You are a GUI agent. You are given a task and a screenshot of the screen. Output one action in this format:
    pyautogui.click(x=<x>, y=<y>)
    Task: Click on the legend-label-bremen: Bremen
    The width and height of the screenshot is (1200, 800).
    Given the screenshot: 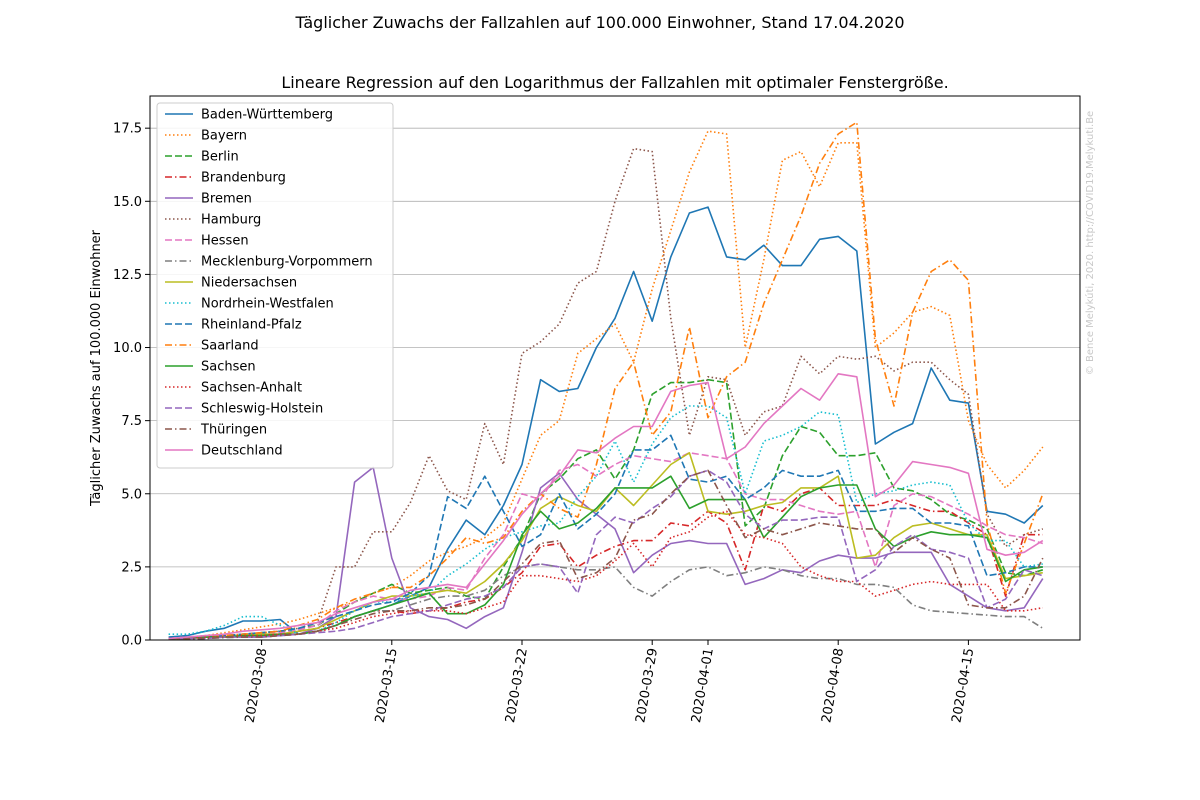 What is the action you would take?
    pyautogui.click(x=226, y=199)
    